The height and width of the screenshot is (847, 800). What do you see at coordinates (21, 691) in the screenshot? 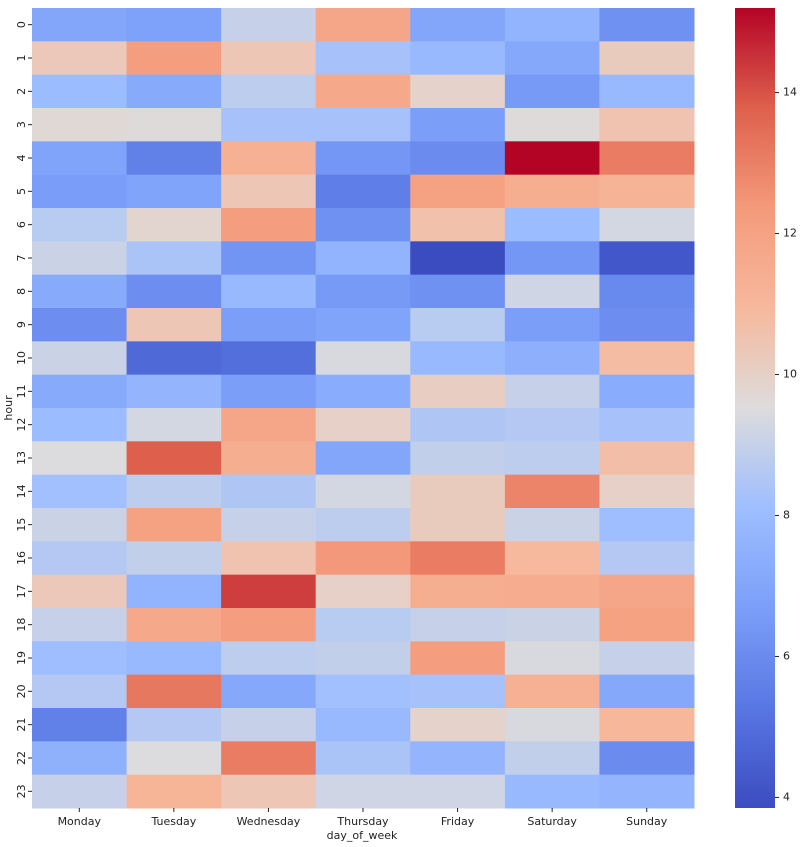
I see `y-tick-label: 20` at bounding box center [21, 691].